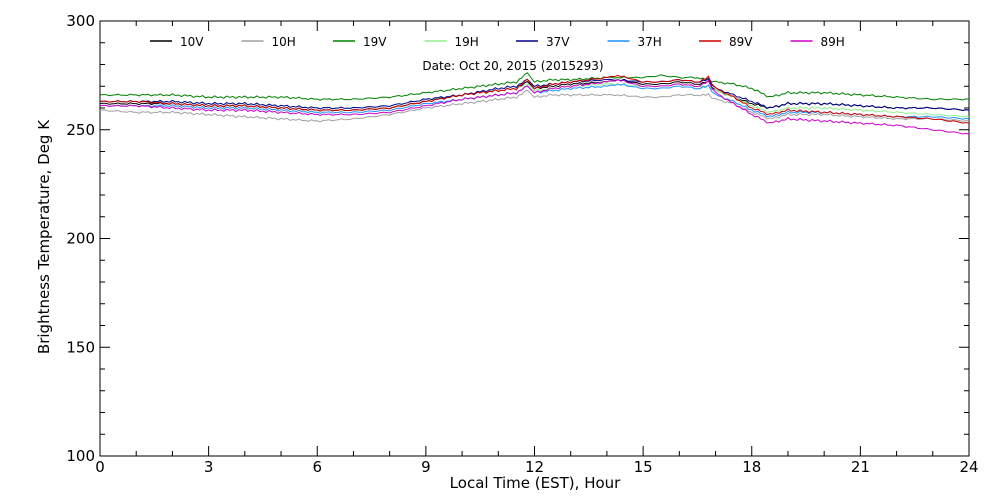 This screenshot has height=500, width=1000. Describe the element at coordinates (558, 42) in the screenshot. I see `legend-label-37v: 37V` at that location.